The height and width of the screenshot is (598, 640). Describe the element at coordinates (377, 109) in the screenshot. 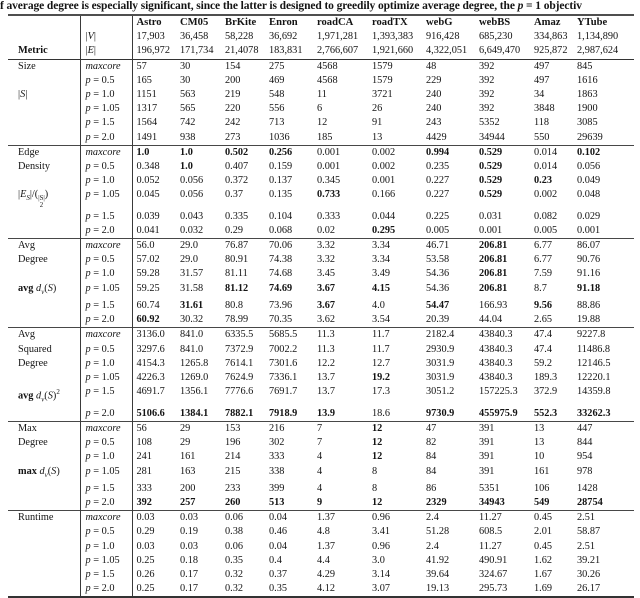

I see `metric-value: 26` at that location.